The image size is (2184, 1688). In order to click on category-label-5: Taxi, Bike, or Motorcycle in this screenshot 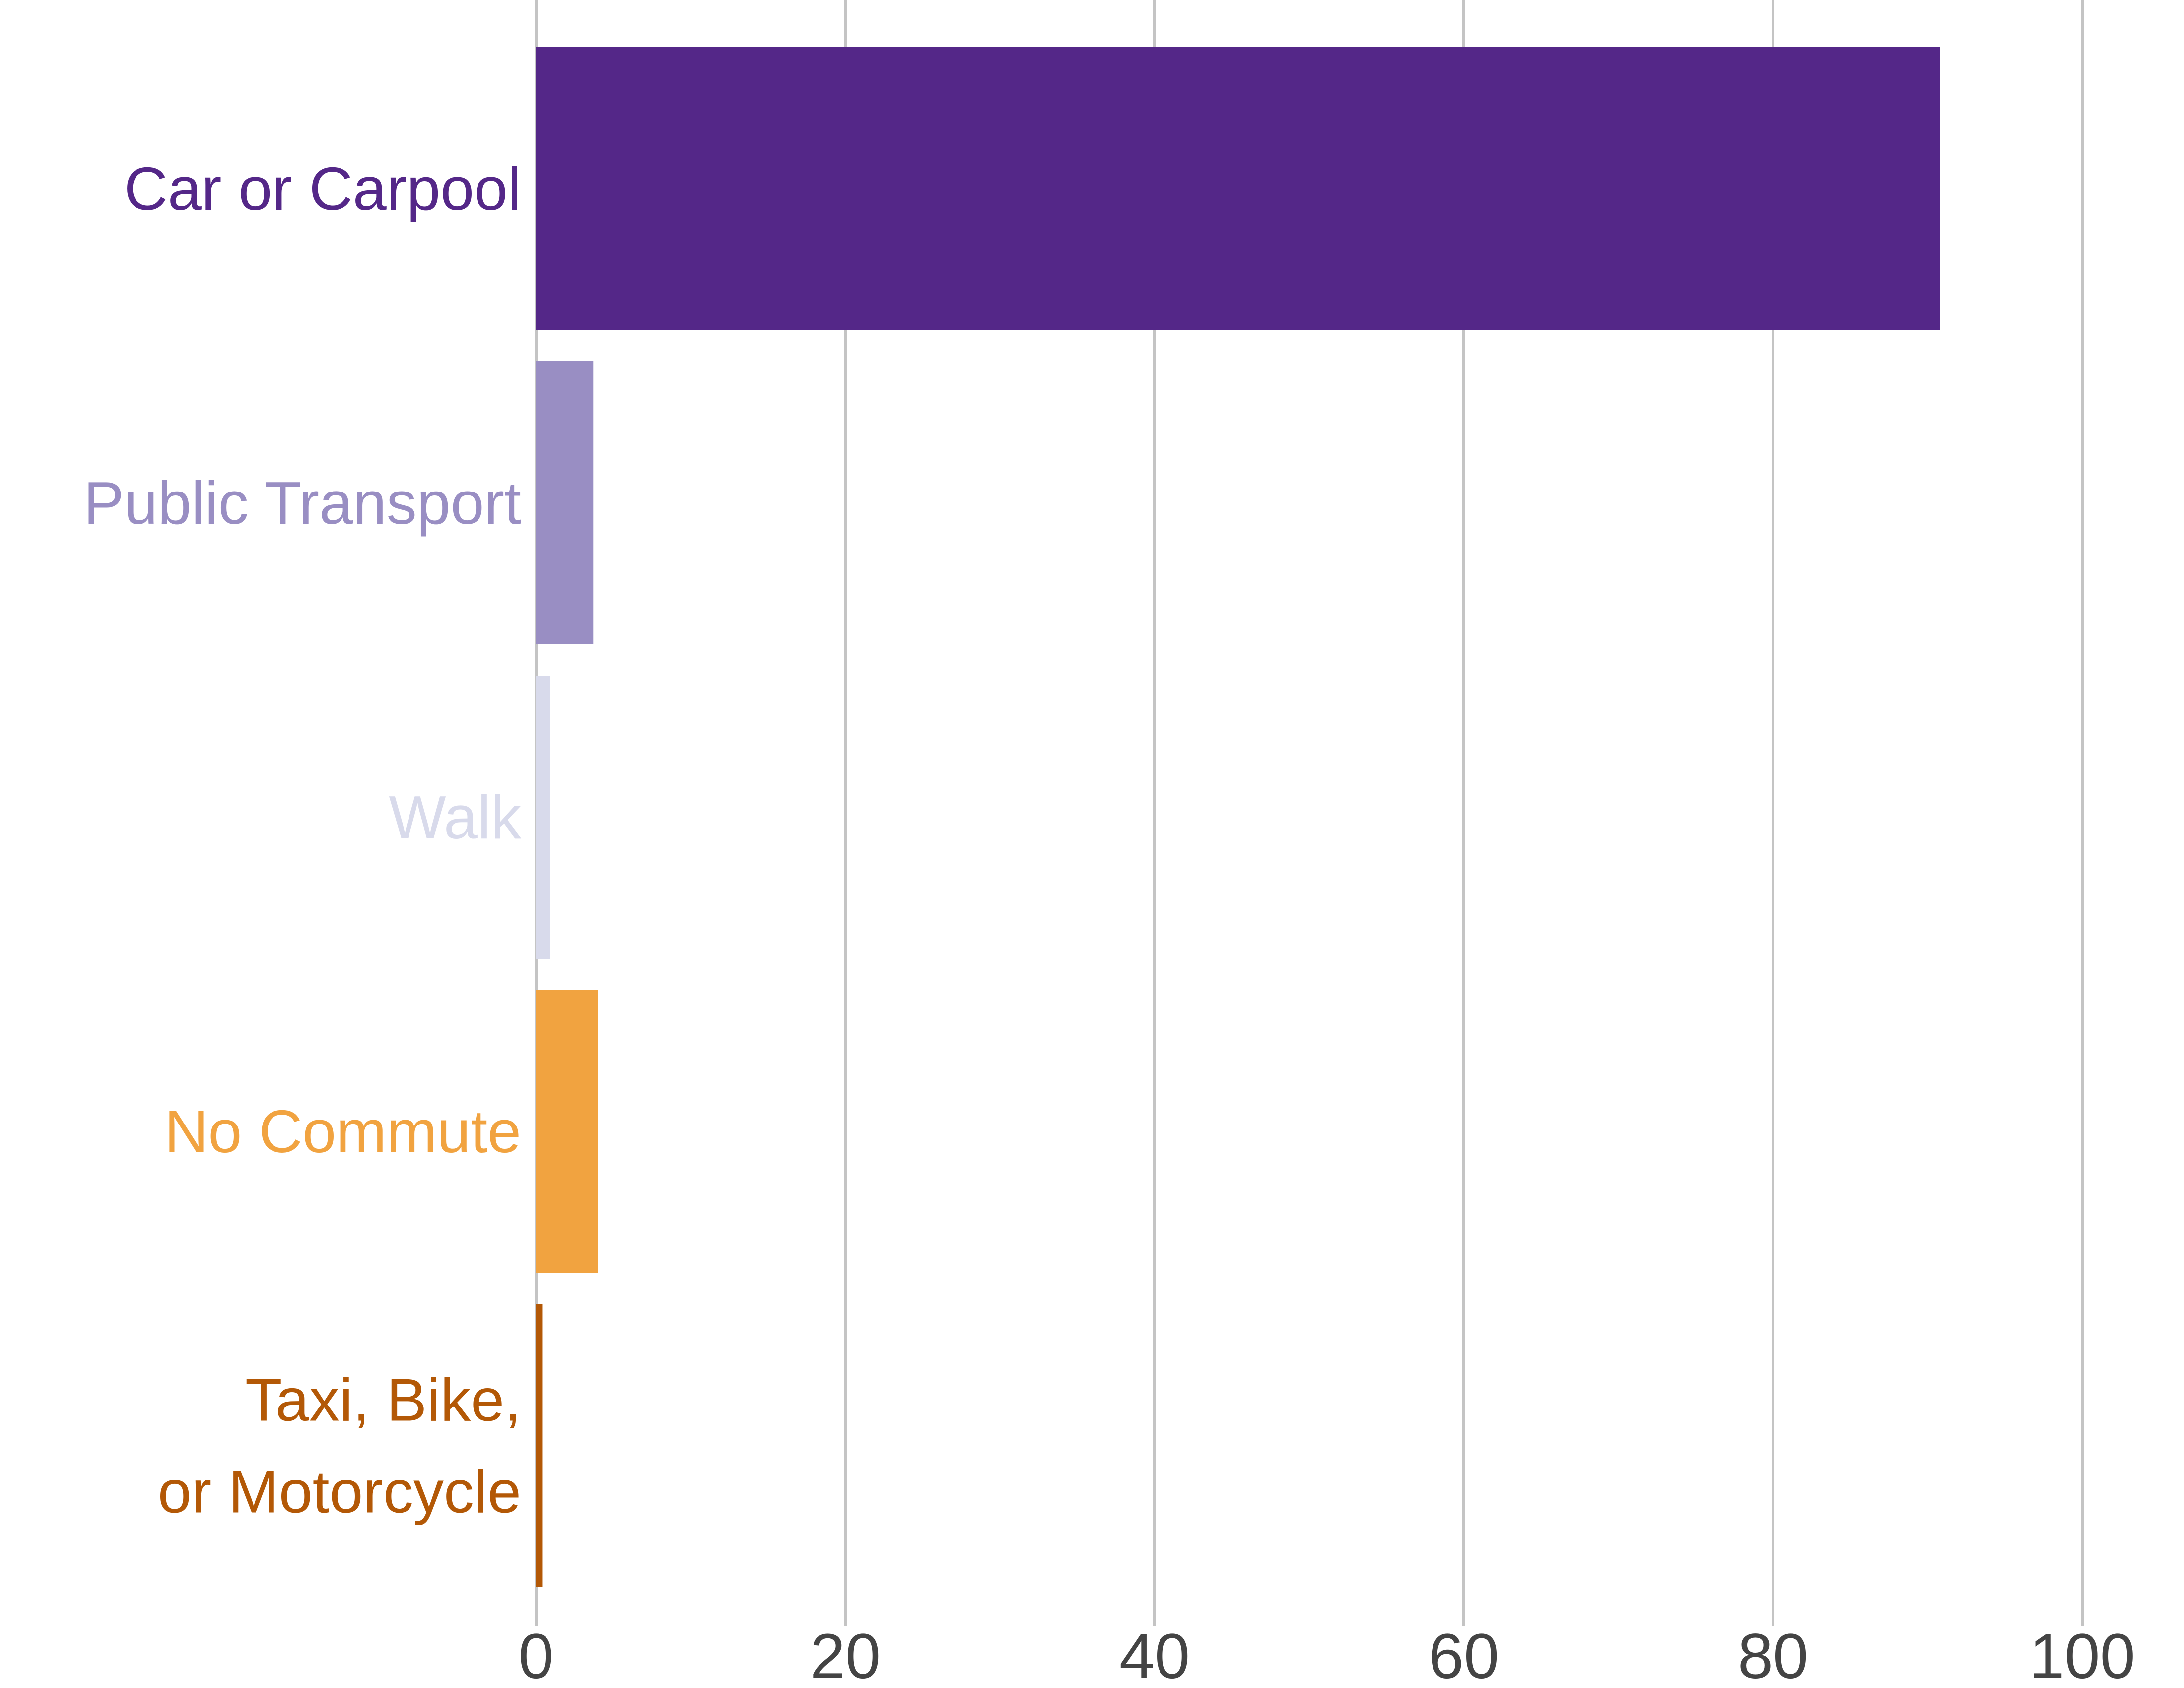, I will do `click(339, 1446)`.